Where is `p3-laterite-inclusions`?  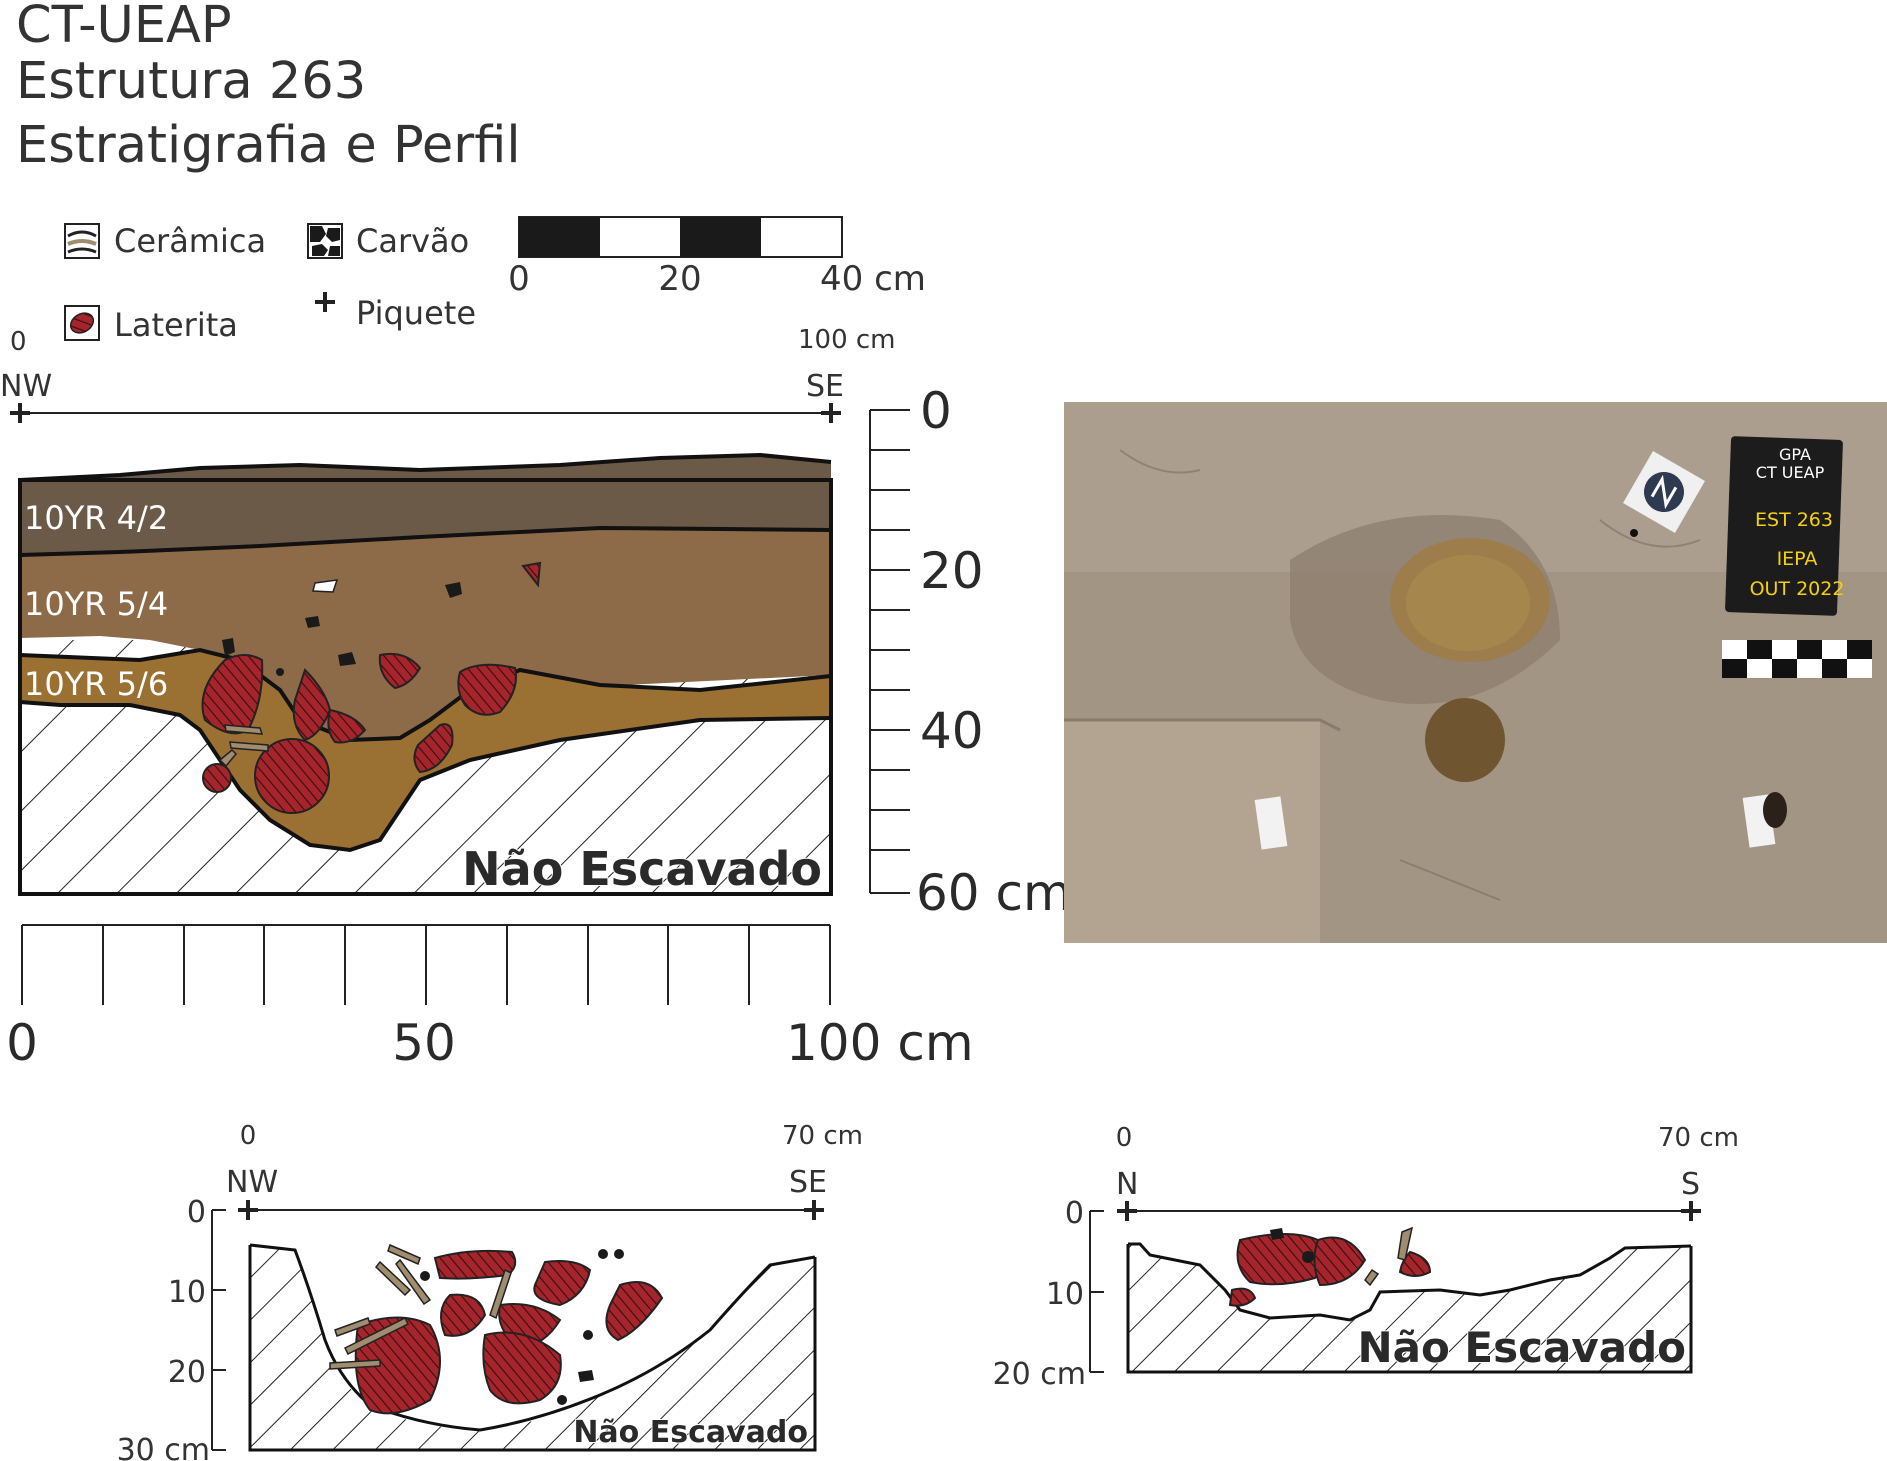
p3-laterite-inclusions is located at coordinates (1330, 1270).